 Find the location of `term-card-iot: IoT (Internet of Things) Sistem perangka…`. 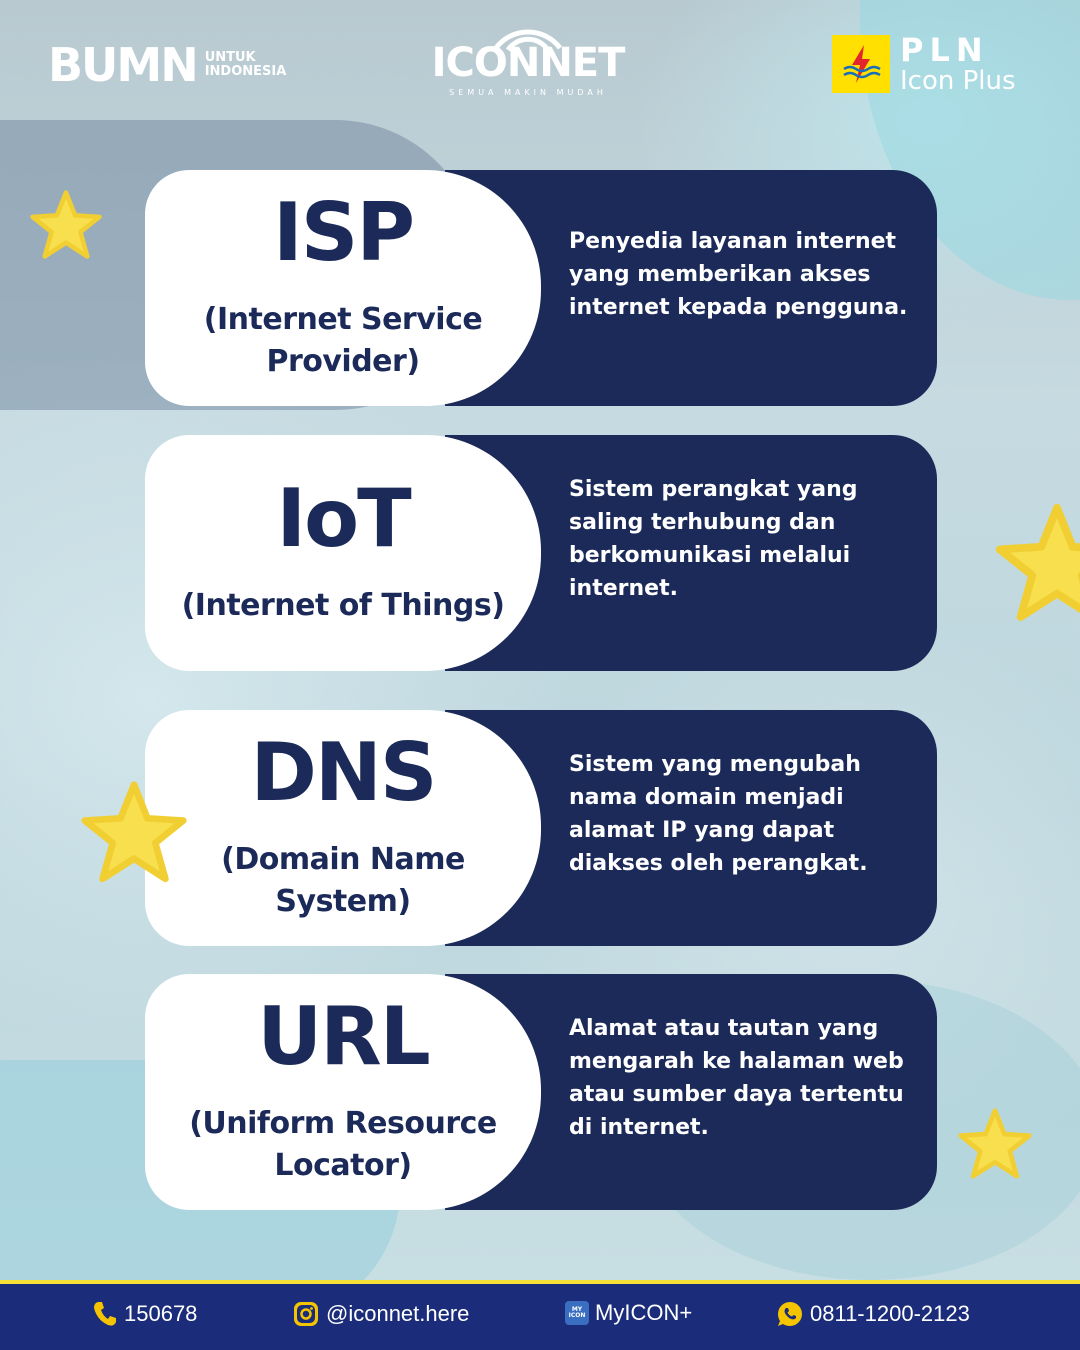

term-card-iot: IoT (Internet of Things) Sistem perangka… is located at coordinates (541, 553).